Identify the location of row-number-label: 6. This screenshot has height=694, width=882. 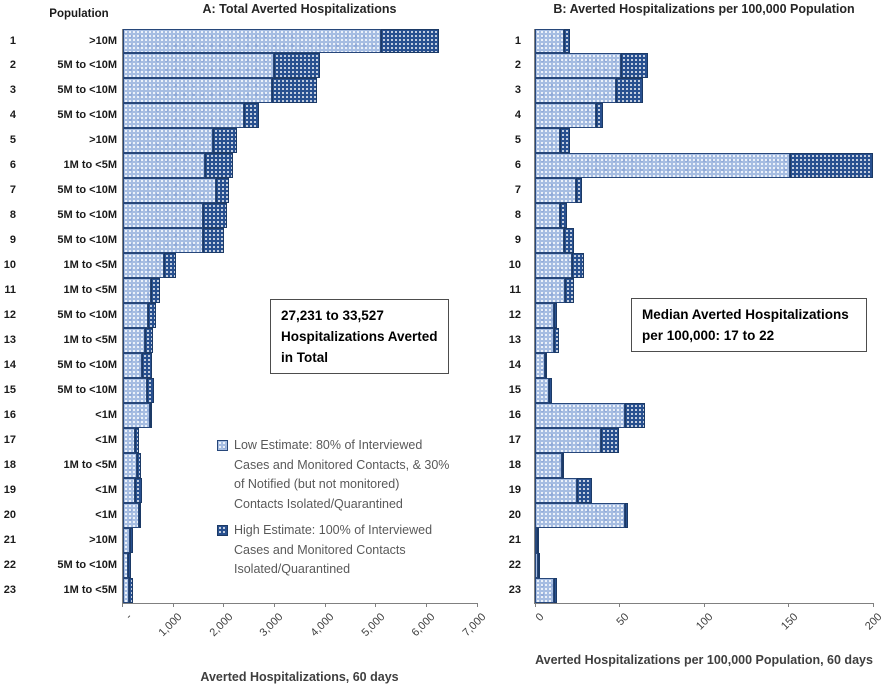
(12, 165).